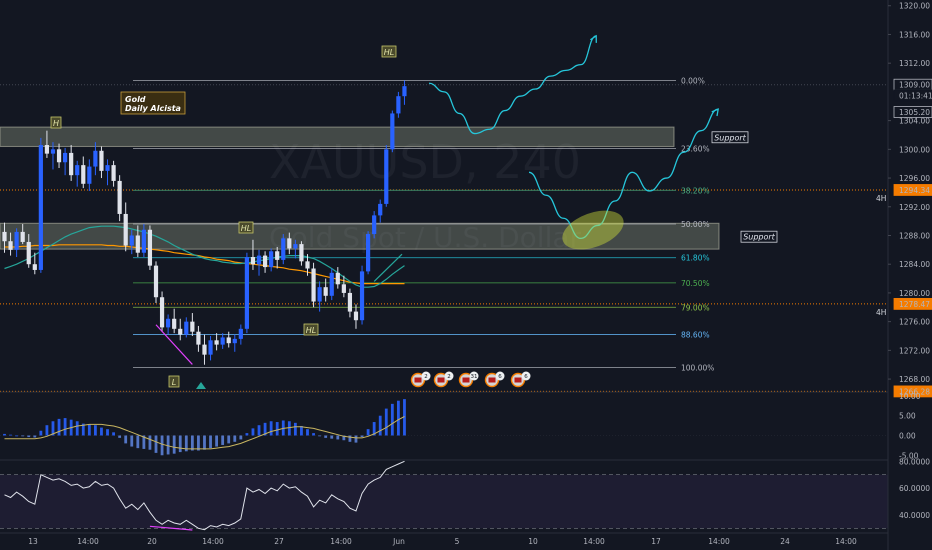  I want to click on event-count: 2, so click(426, 377).